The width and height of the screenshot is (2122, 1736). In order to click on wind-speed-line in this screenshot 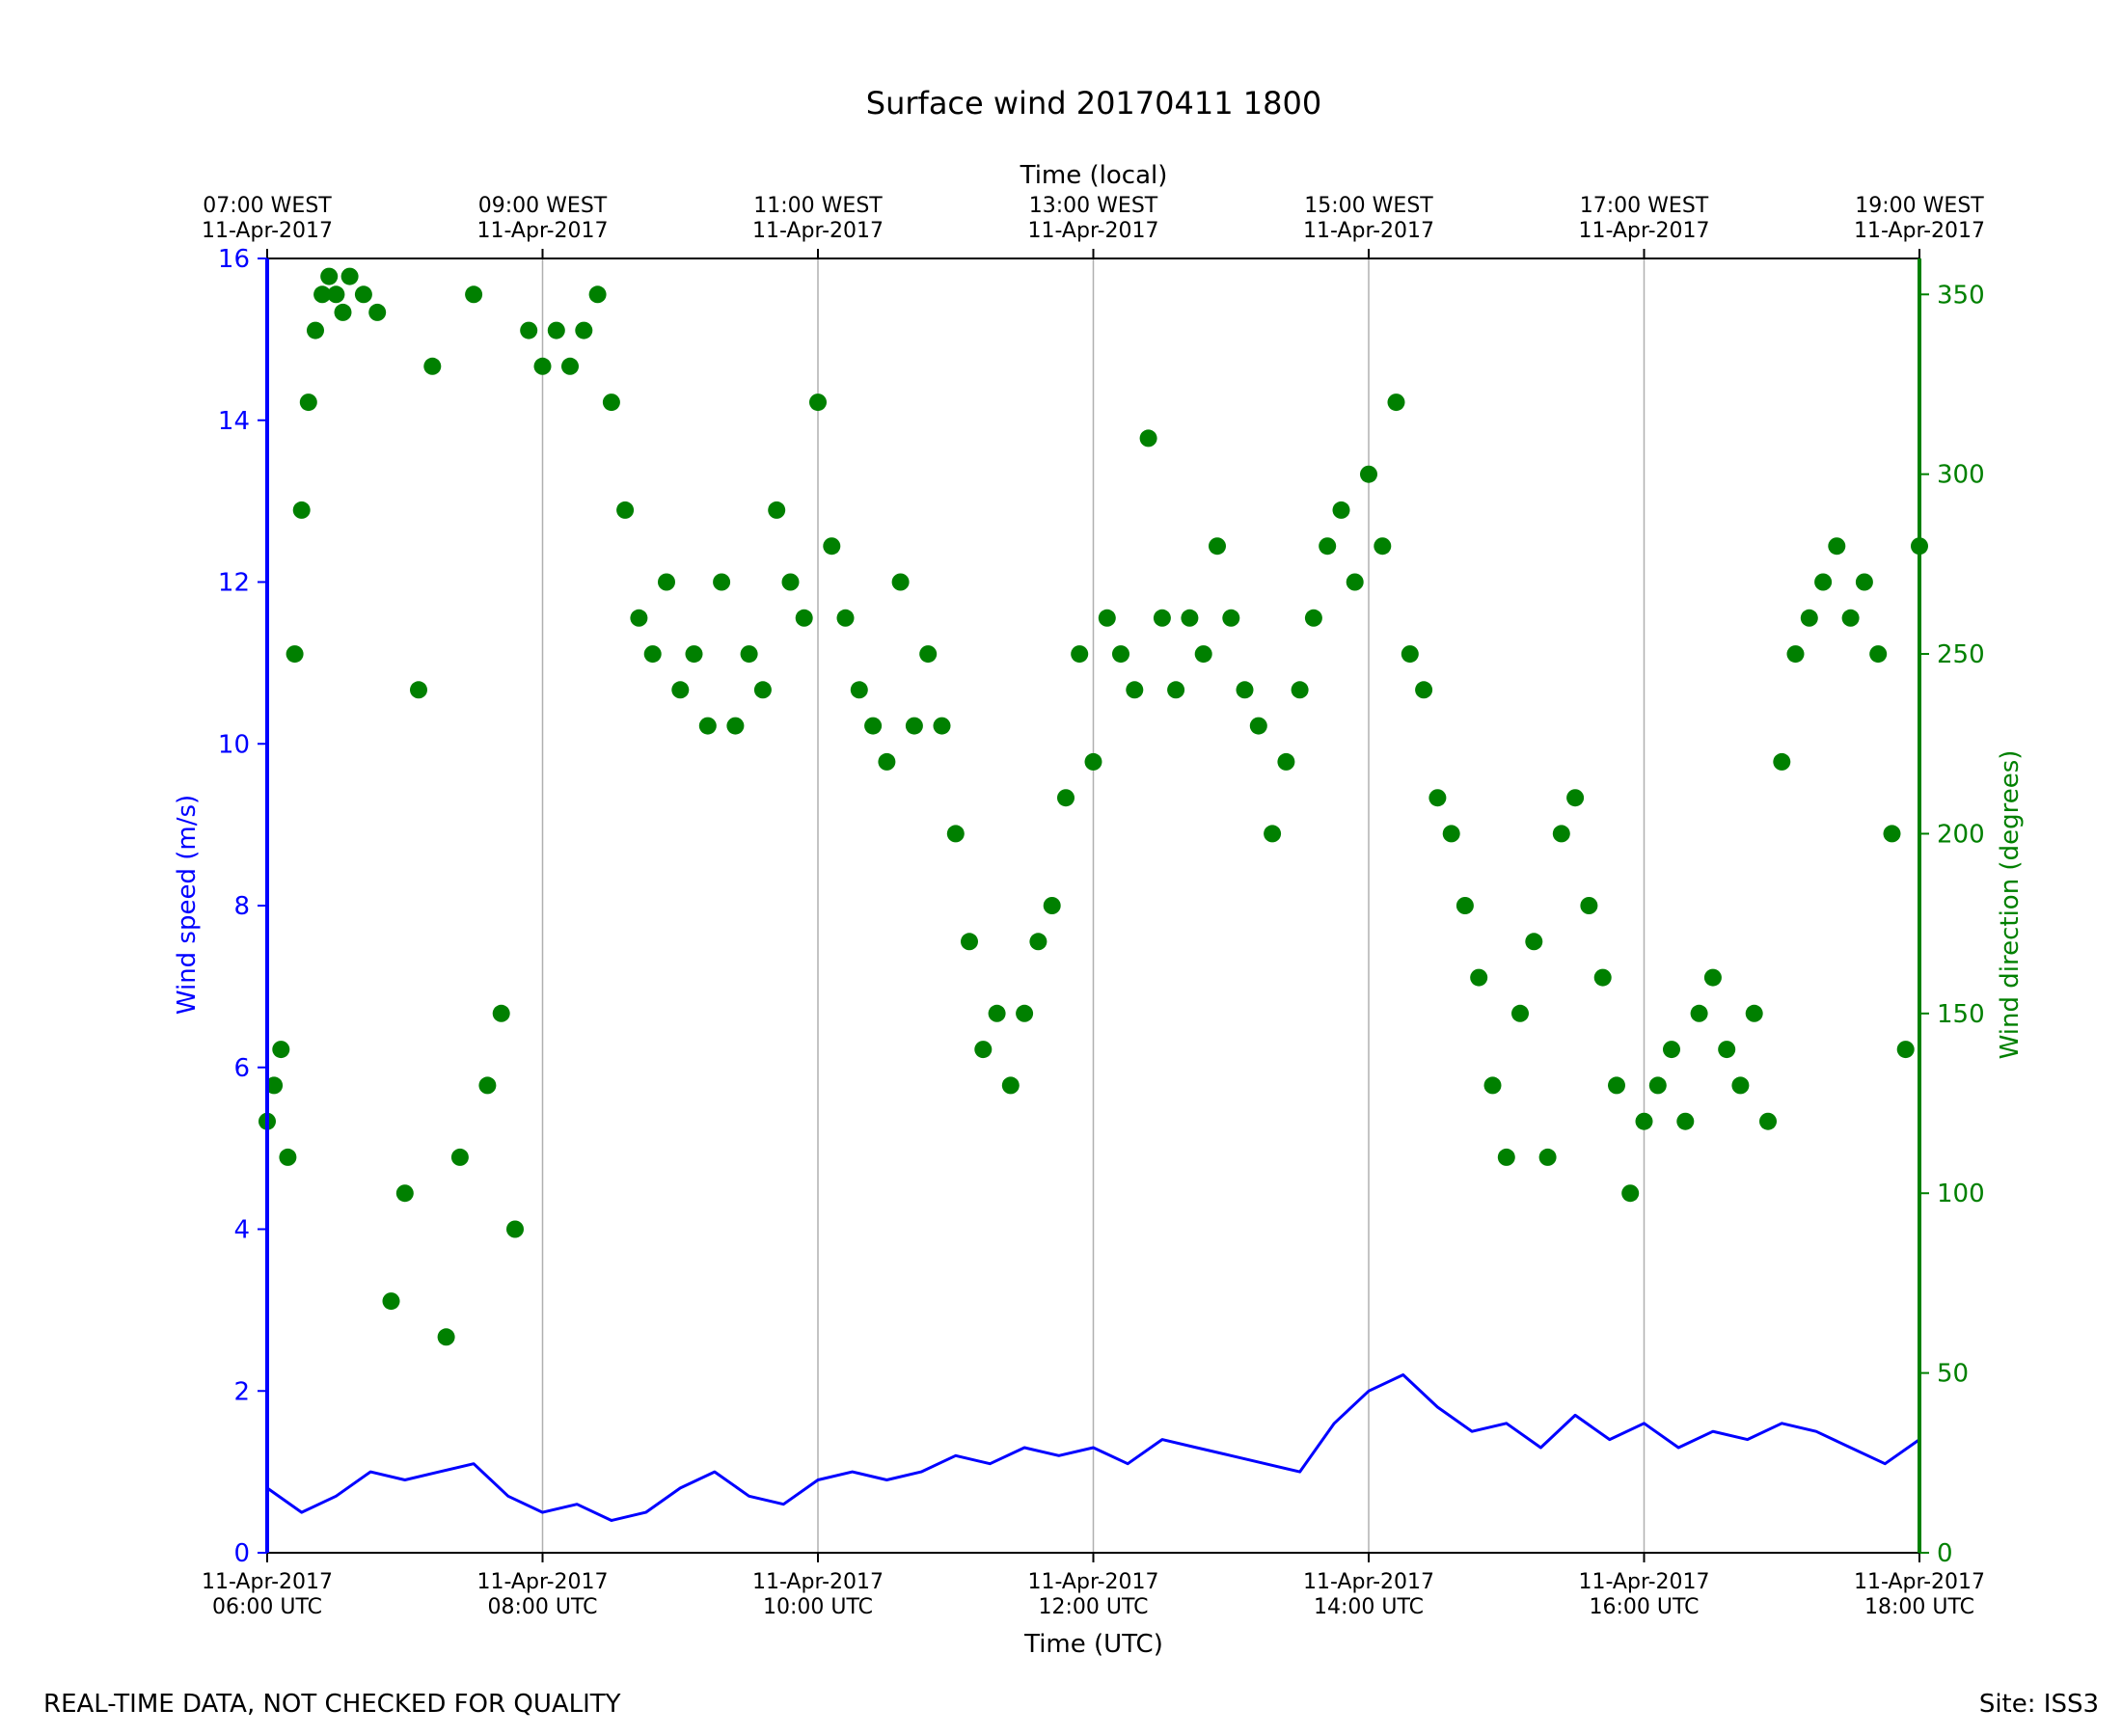, I will do `click(1093, 1448)`.